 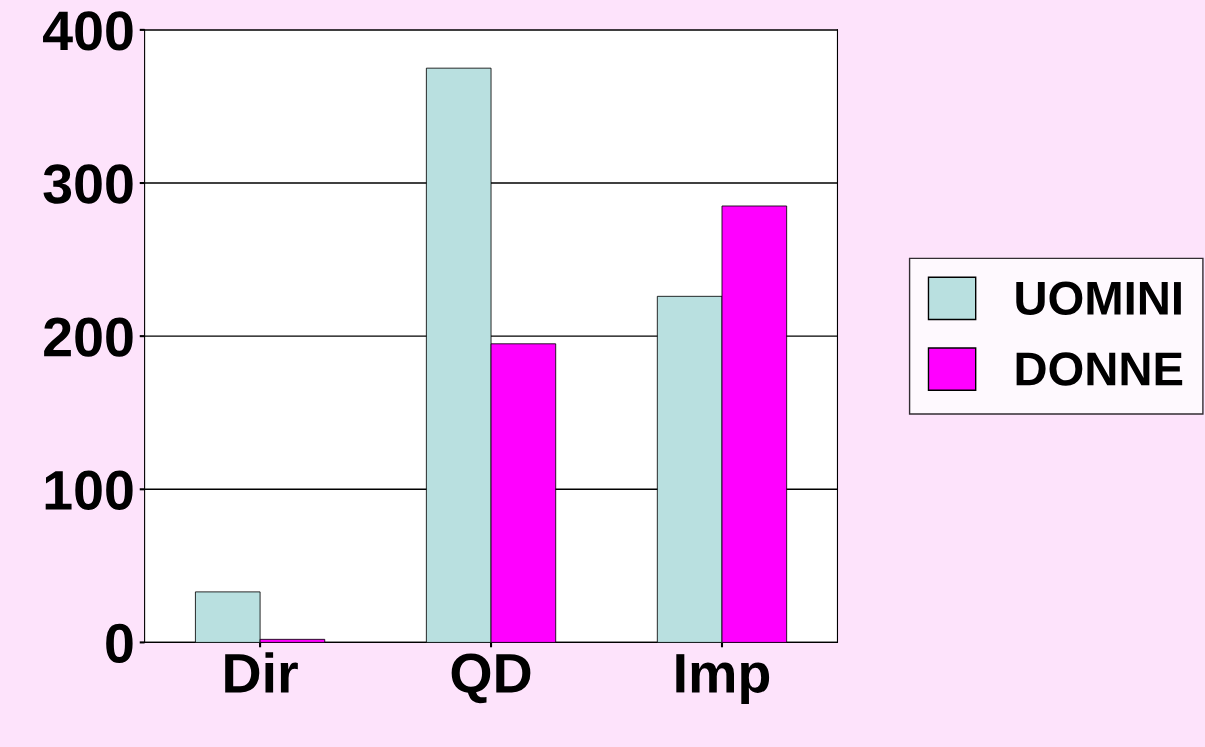 What do you see at coordinates (1099, 369) in the screenshot?
I see `legend-label: DONNE` at bounding box center [1099, 369].